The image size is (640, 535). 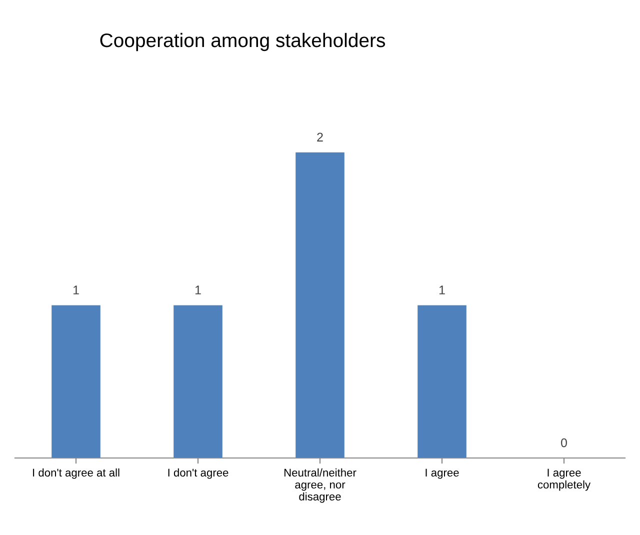 What do you see at coordinates (320, 485) in the screenshot?
I see `x-tick-label: Neutral/neither agree, nor disagree` at bounding box center [320, 485].